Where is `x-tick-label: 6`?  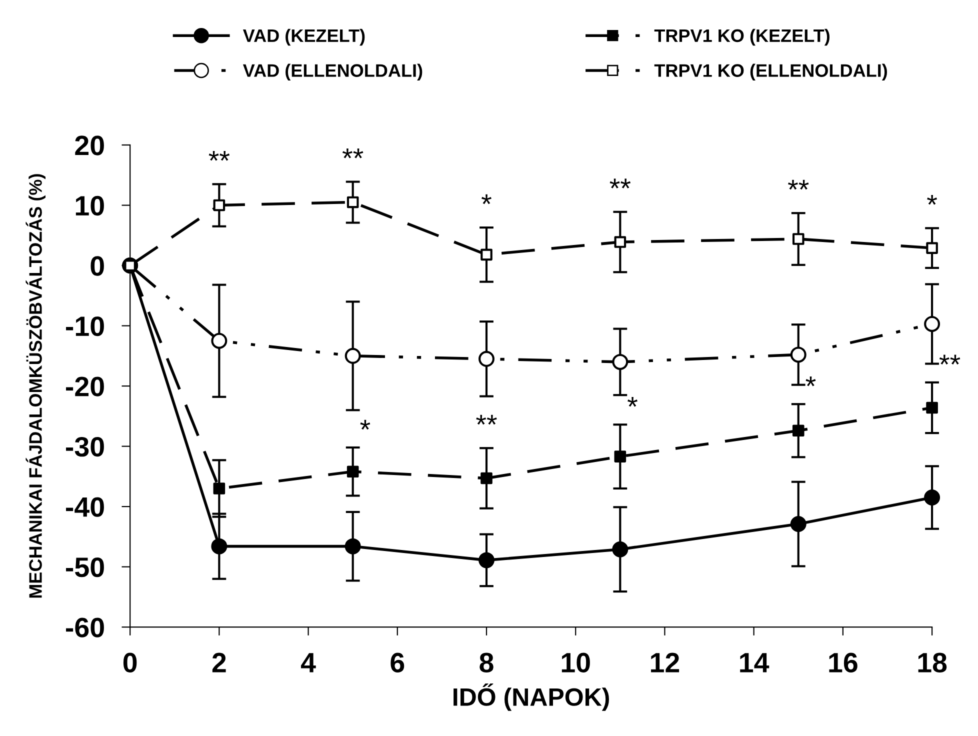
x-tick-label: 6 is located at coordinates (397, 662).